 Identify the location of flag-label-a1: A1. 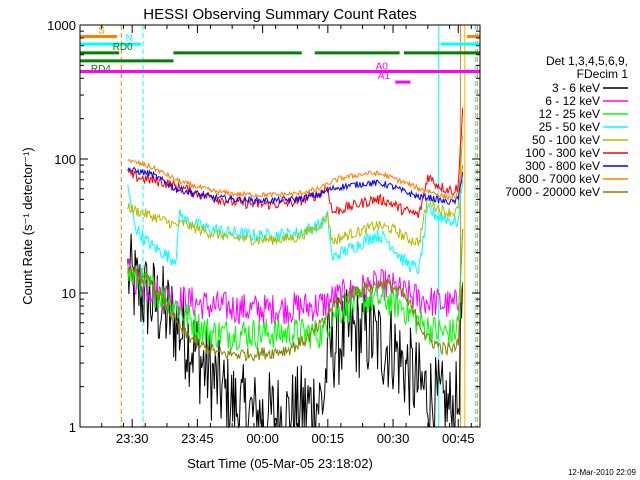
(384, 76).